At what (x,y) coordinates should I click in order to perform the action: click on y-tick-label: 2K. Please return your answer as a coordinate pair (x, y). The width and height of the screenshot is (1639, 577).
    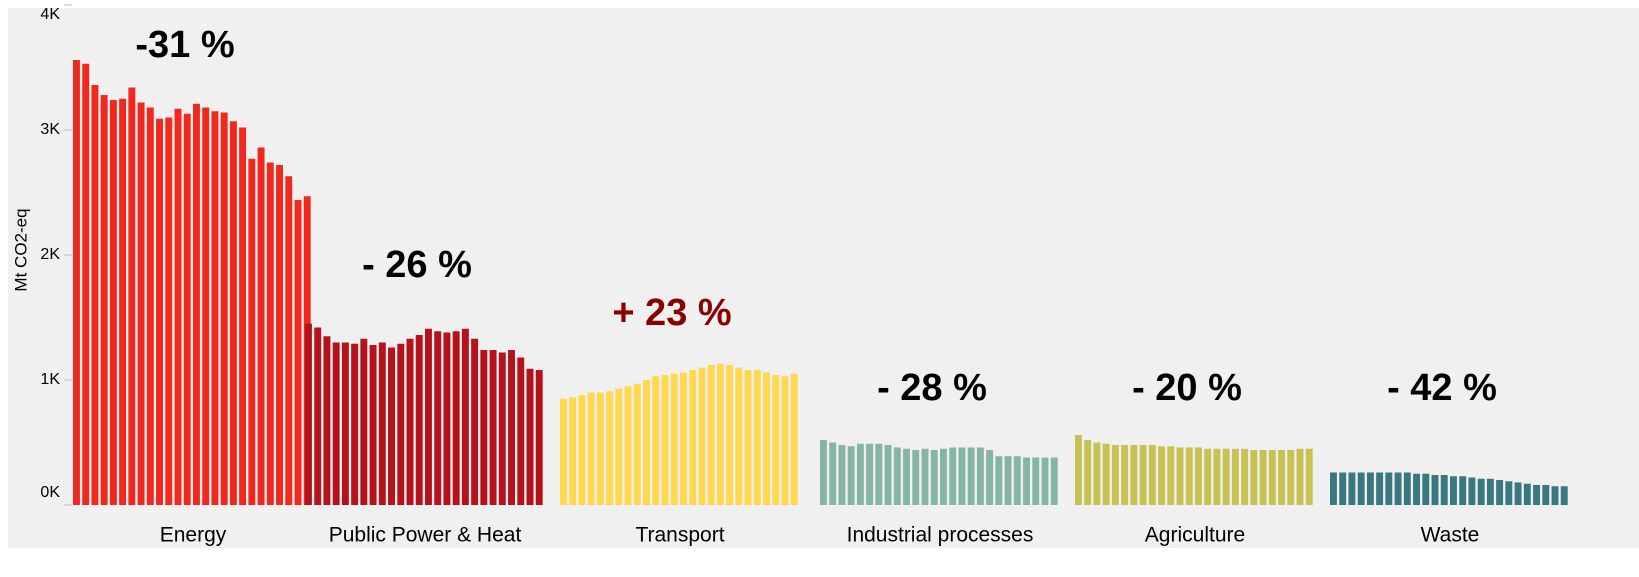
    Looking at the image, I should click on (50, 254).